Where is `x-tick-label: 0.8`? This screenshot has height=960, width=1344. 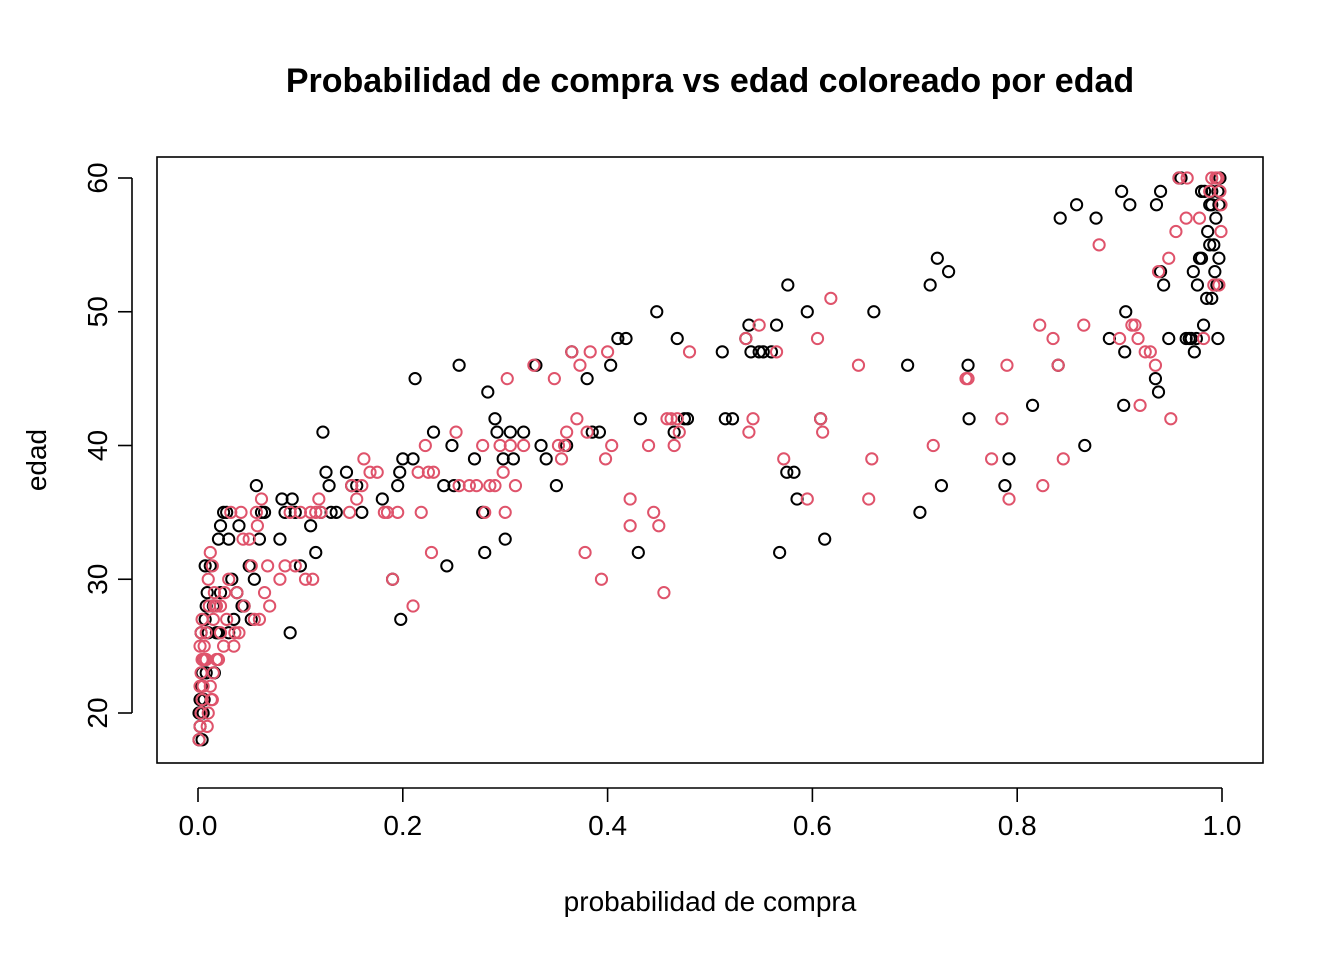 x-tick-label: 0.8 is located at coordinates (1017, 825).